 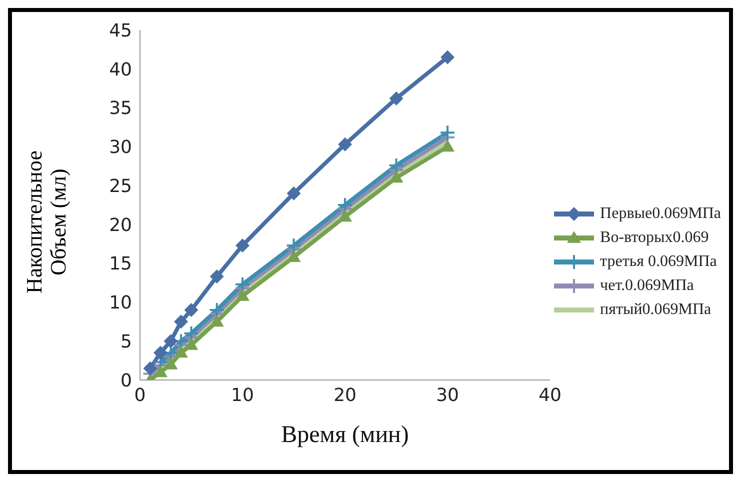 I want to click on y-tick-label: 30, so click(x=120, y=147).